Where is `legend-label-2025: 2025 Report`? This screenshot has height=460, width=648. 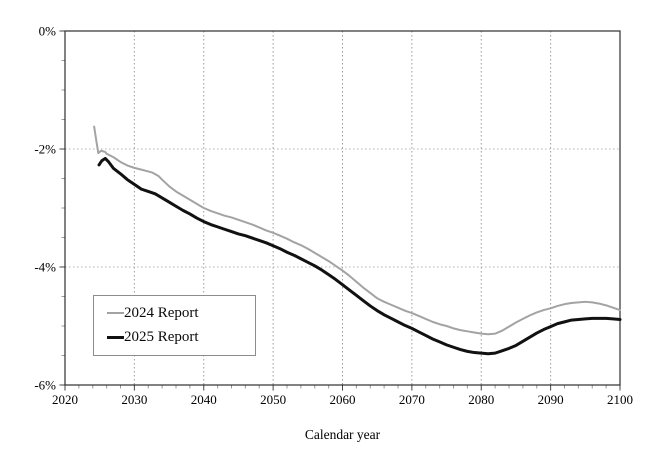
legend-label-2025: 2025 Report is located at coordinates (161, 337).